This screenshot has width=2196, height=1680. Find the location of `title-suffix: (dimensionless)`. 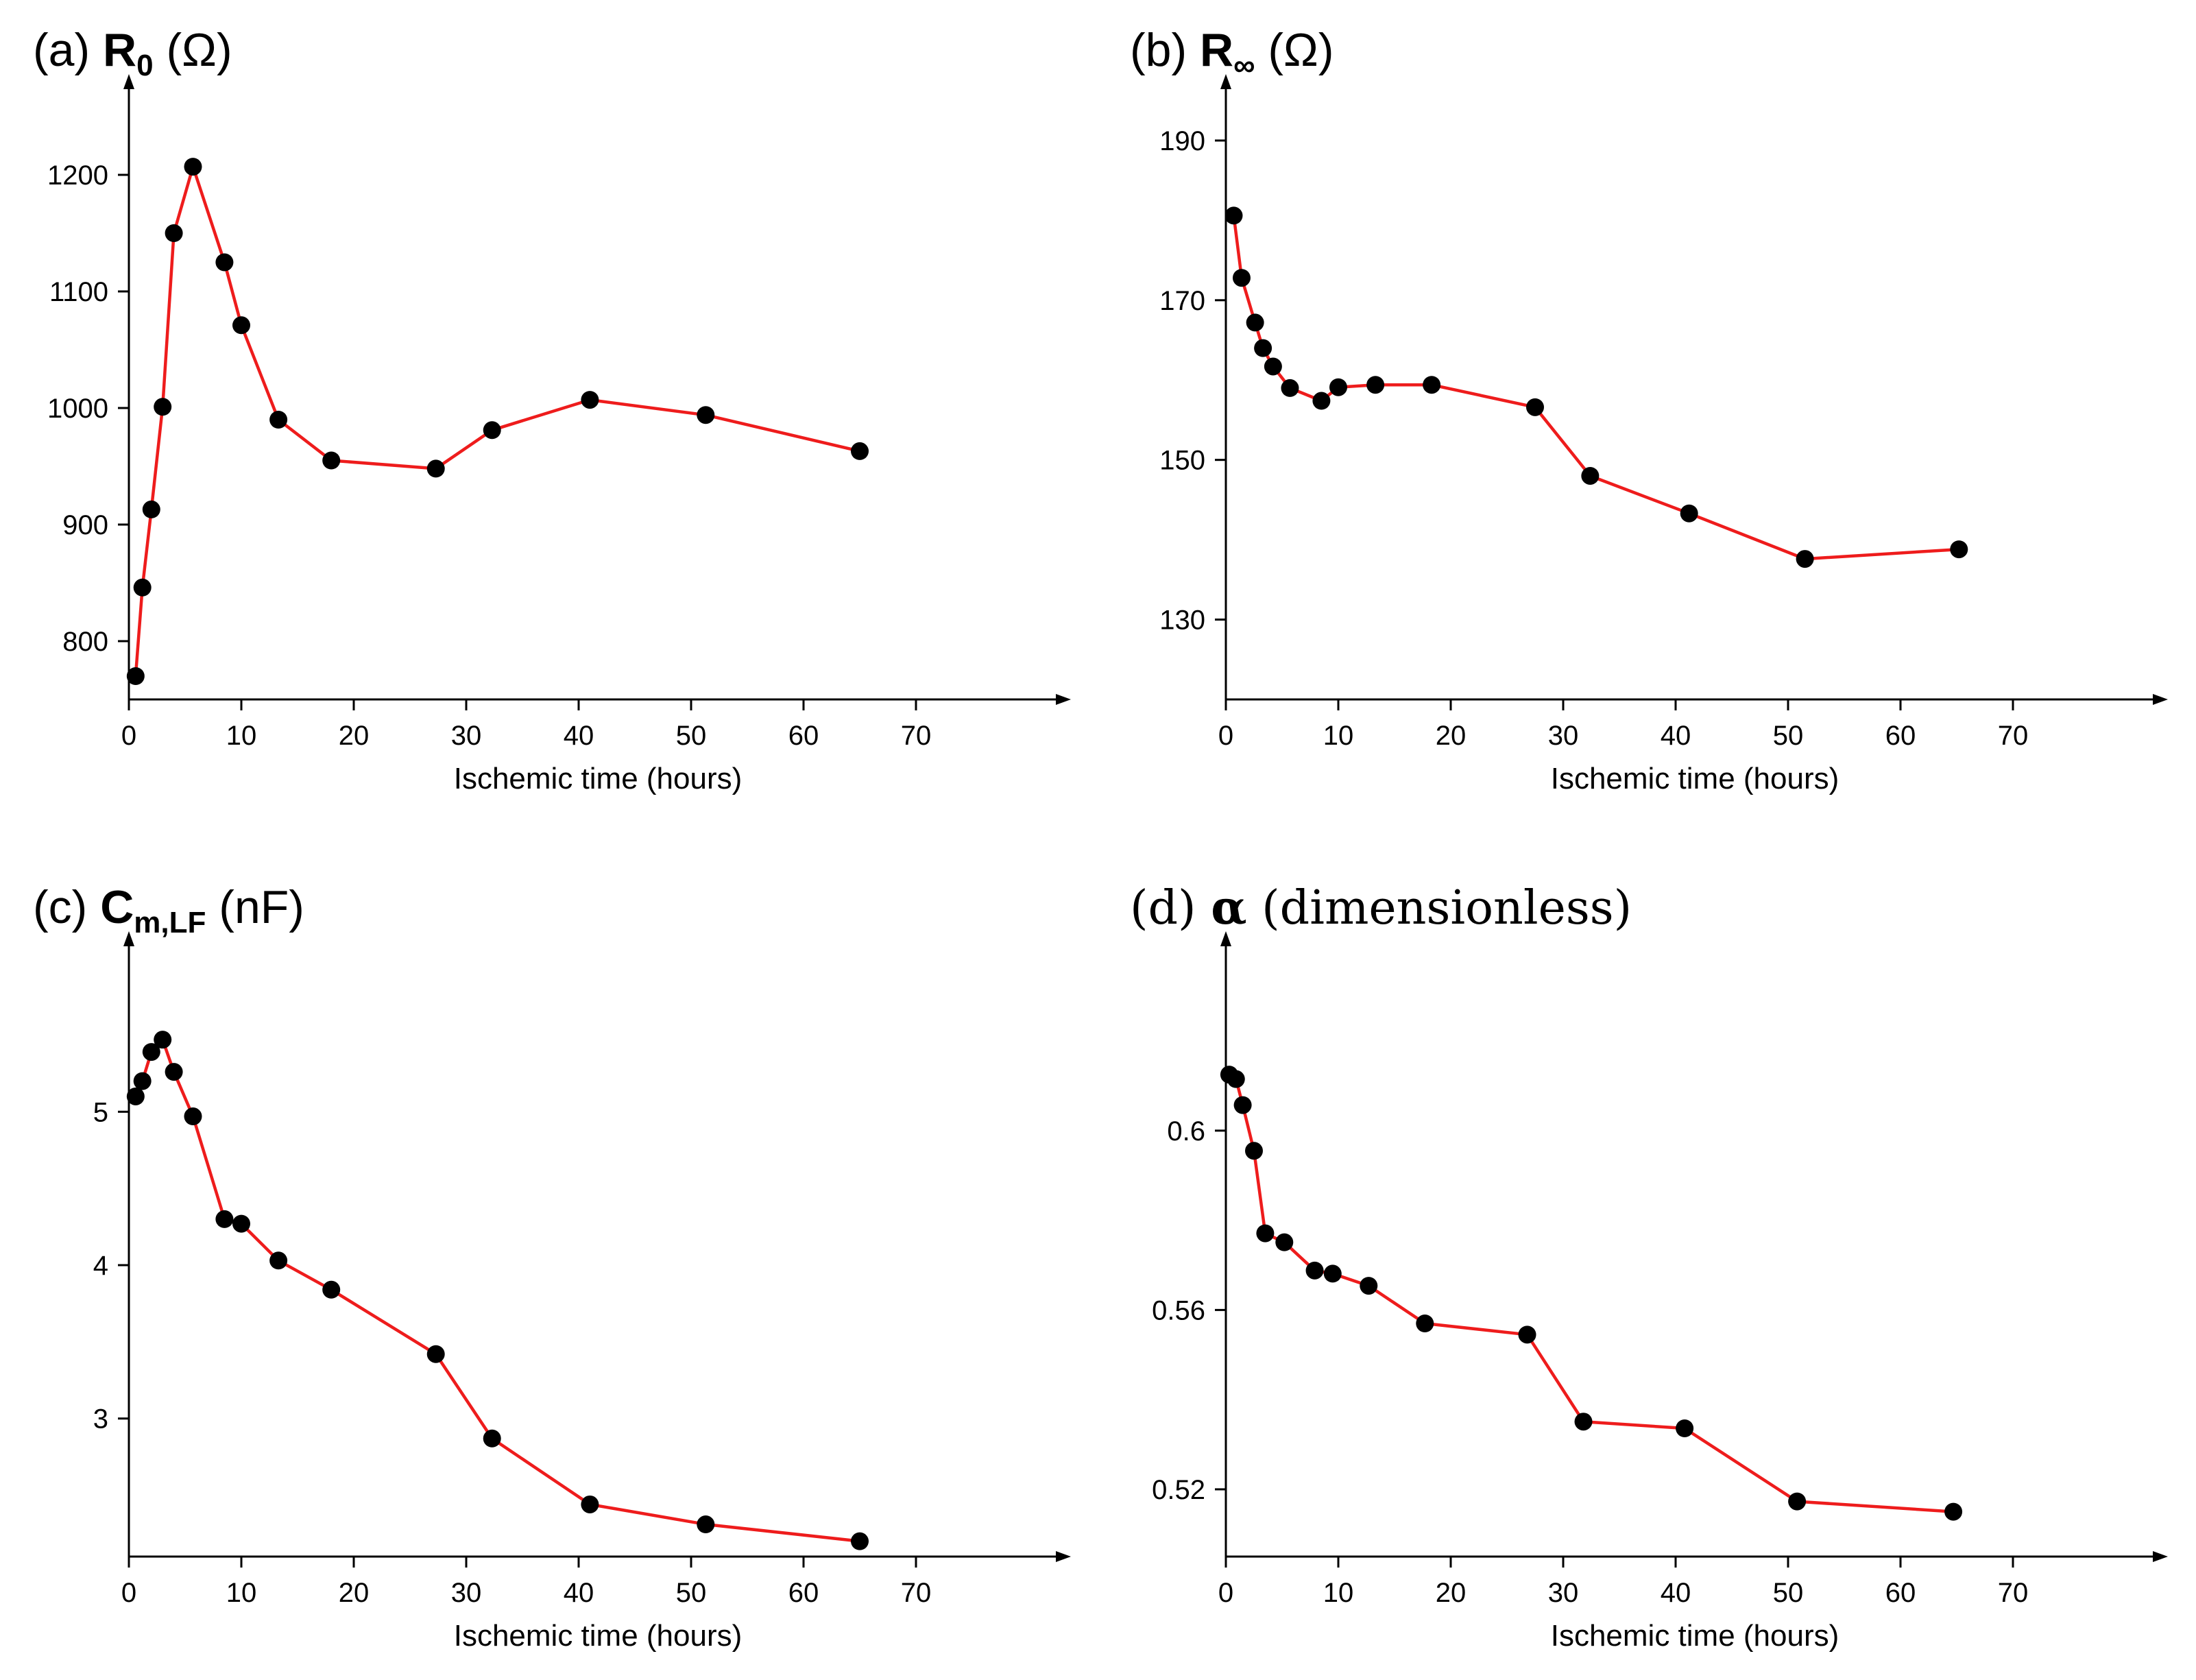

title-suffix: (dimensionless) is located at coordinates (1439, 908).